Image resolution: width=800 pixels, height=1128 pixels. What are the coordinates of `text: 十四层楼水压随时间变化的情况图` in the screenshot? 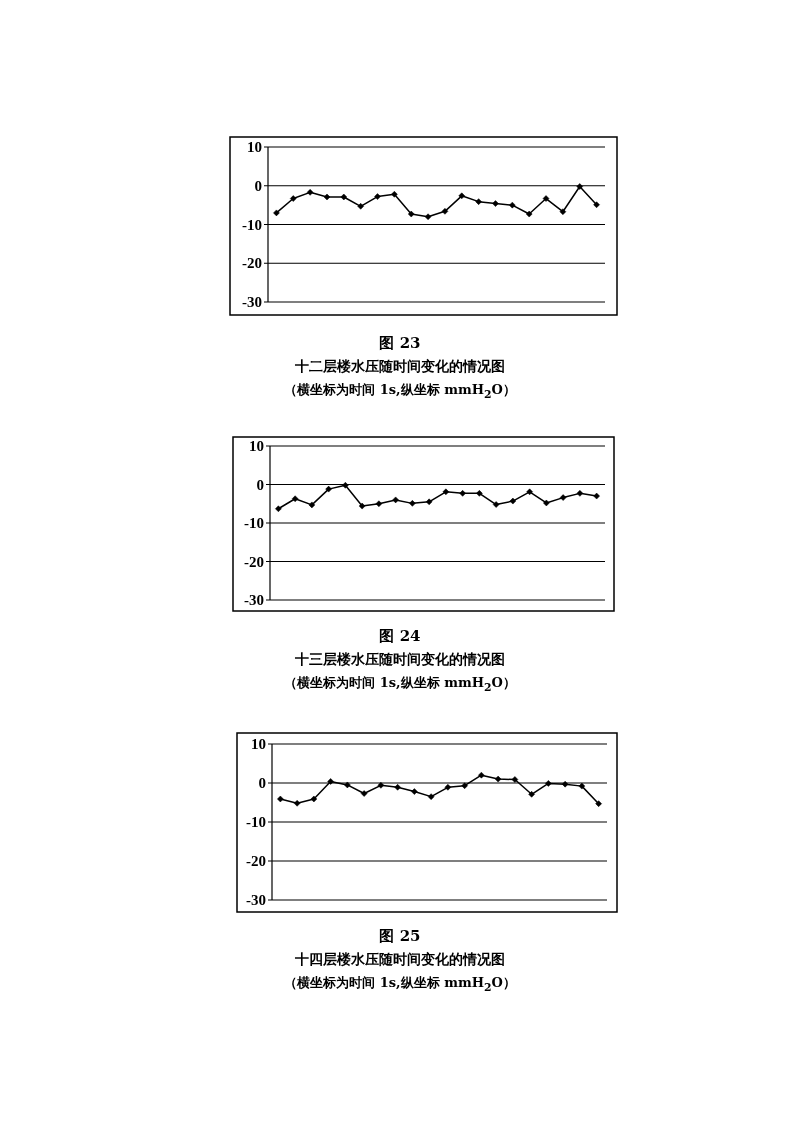 It's located at (400, 960).